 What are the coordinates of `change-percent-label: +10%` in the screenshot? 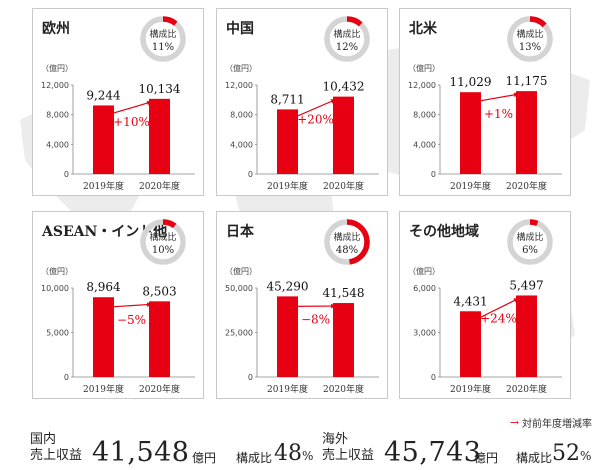 It's located at (131, 122).